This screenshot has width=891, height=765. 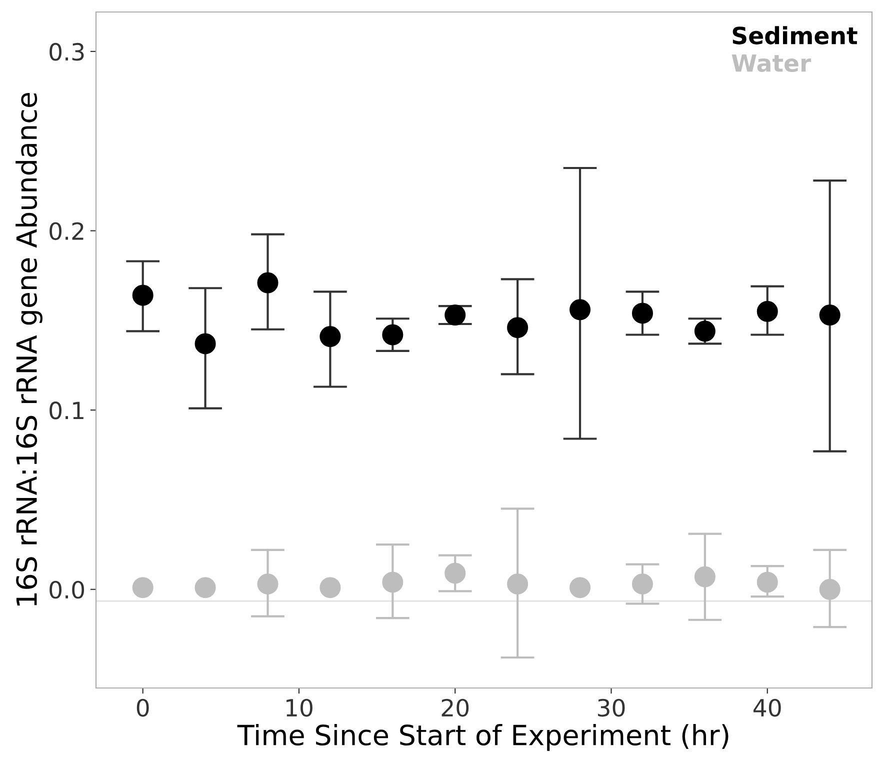 What do you see at coordinates (795, 35) in the screenshot?
I see `text: Sediment` at bounding box center [795, 35].